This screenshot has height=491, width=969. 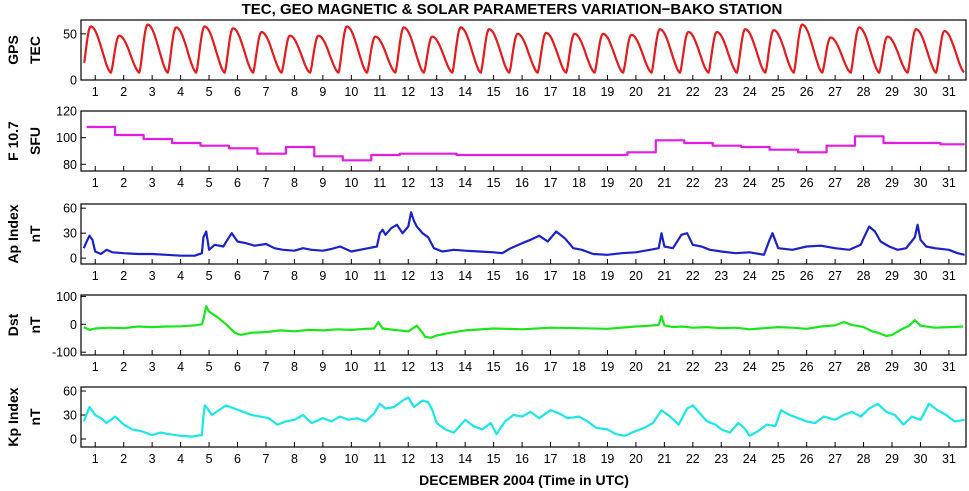 What do you see at coordinates (35, 325) in the screenshot?
I see `dst-ylabel-line-2: nT` at bounding box center [35, 325].